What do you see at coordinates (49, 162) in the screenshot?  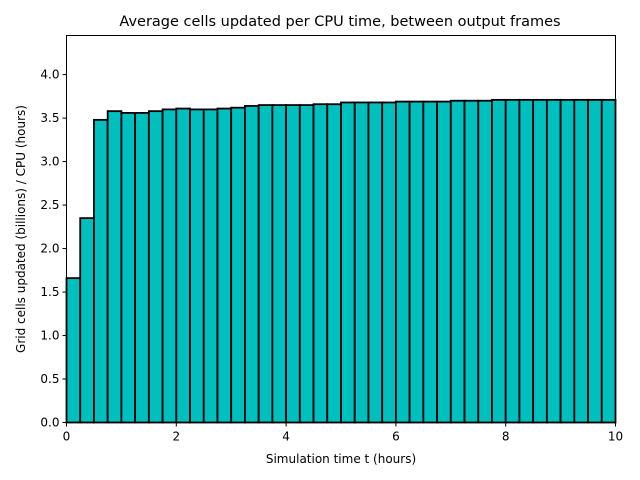 I see `y-tick-label: 3.0` at bounding box center [49, 162].